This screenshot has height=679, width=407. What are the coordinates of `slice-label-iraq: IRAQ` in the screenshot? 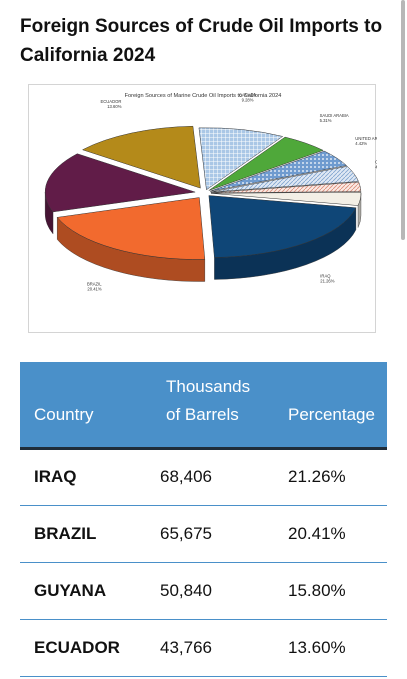 It's located at (325, 275).